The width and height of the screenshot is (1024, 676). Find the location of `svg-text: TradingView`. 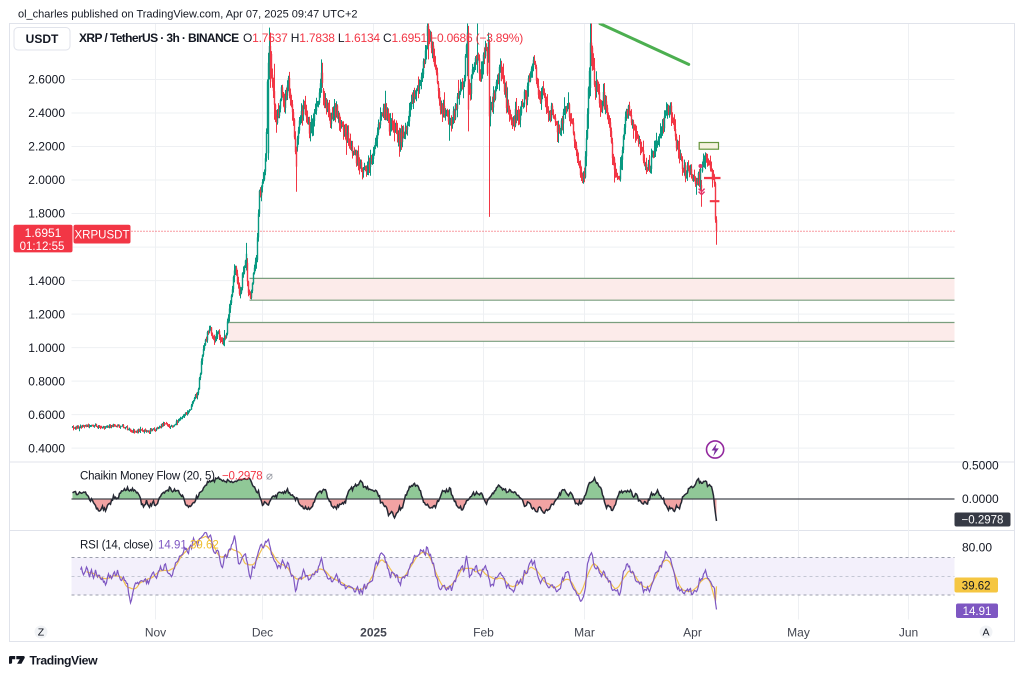

svg-text: TradingView is located at coordinates (64, 660).